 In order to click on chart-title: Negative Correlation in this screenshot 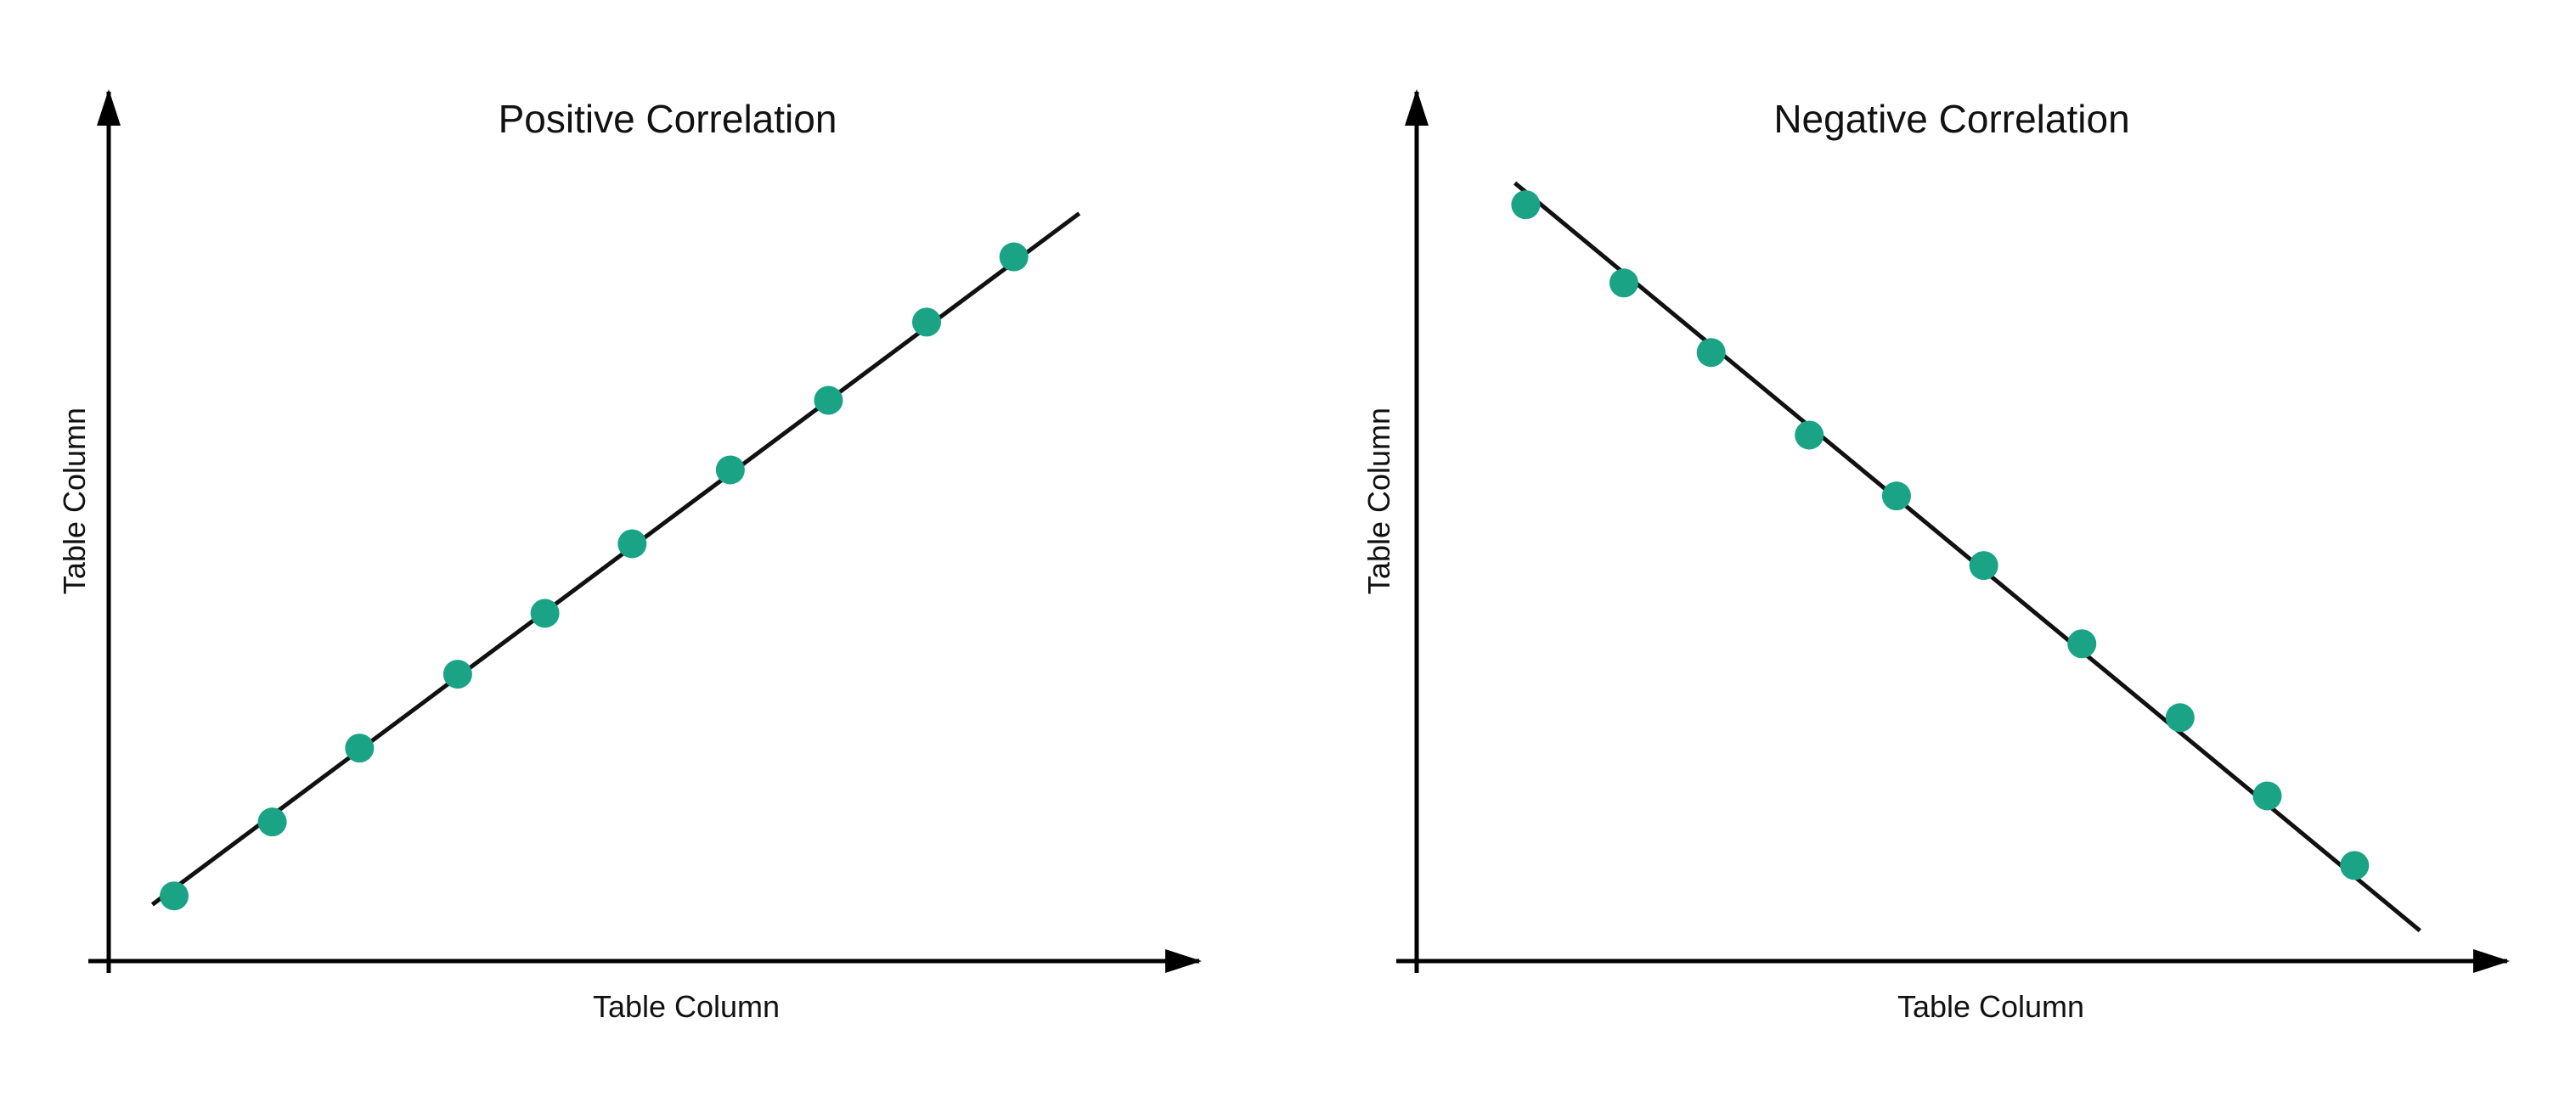, I will do `click(1951, 119)`.